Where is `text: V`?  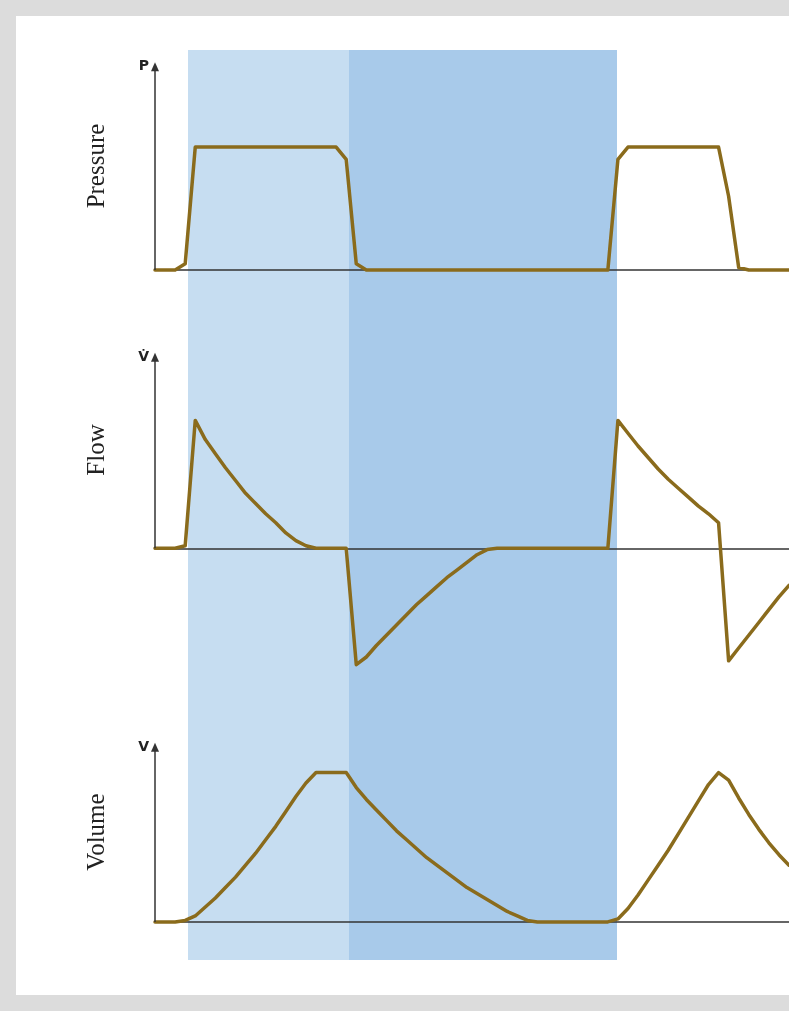
text: V is located at coordinates (143, 745).